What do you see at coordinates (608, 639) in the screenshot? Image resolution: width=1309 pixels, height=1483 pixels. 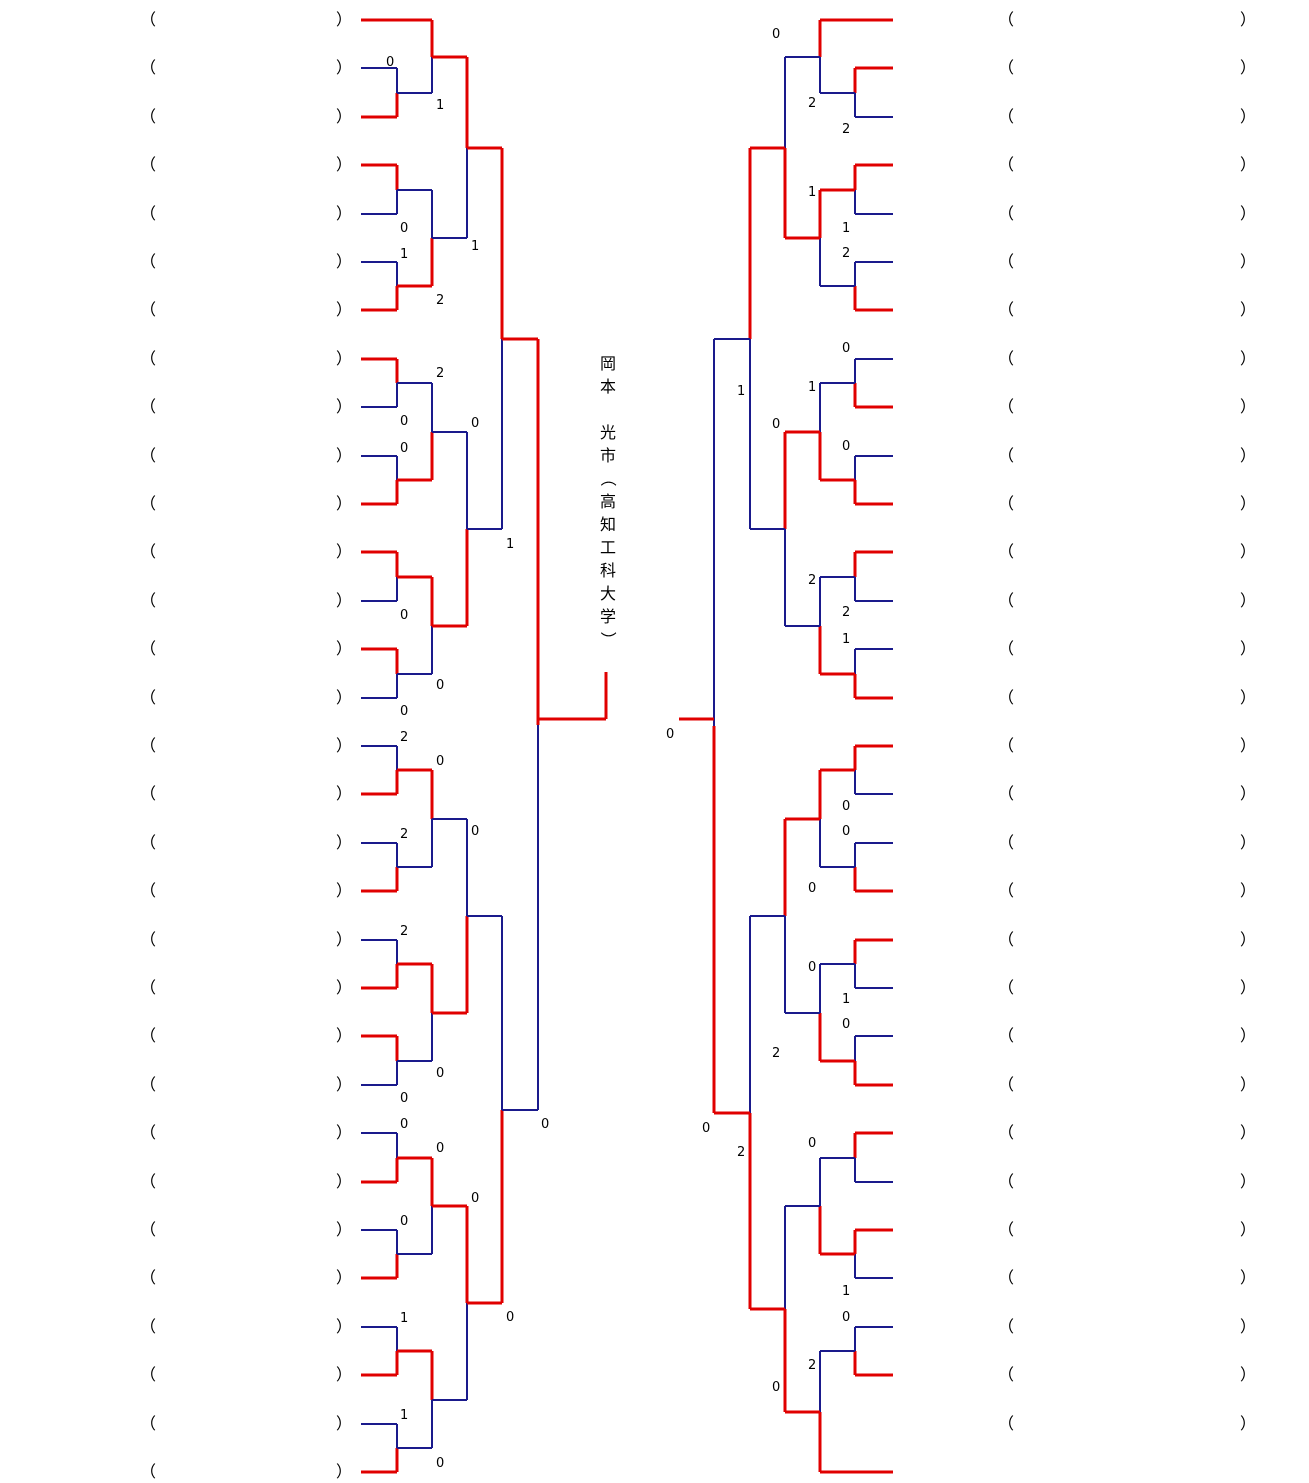 I see `champion-char: ）` at bounding box center [608, 639].